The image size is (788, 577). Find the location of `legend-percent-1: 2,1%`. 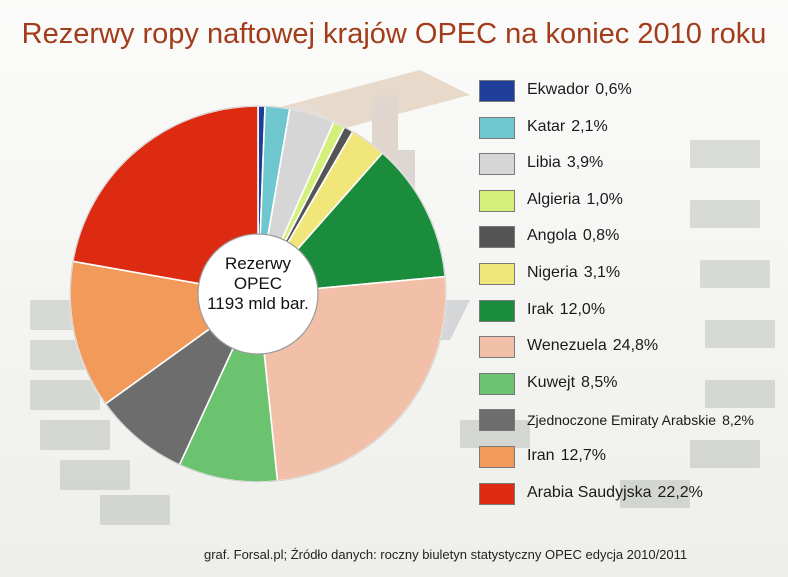

legend-percent-1: 2,1% is located at coordinates (589, 126).